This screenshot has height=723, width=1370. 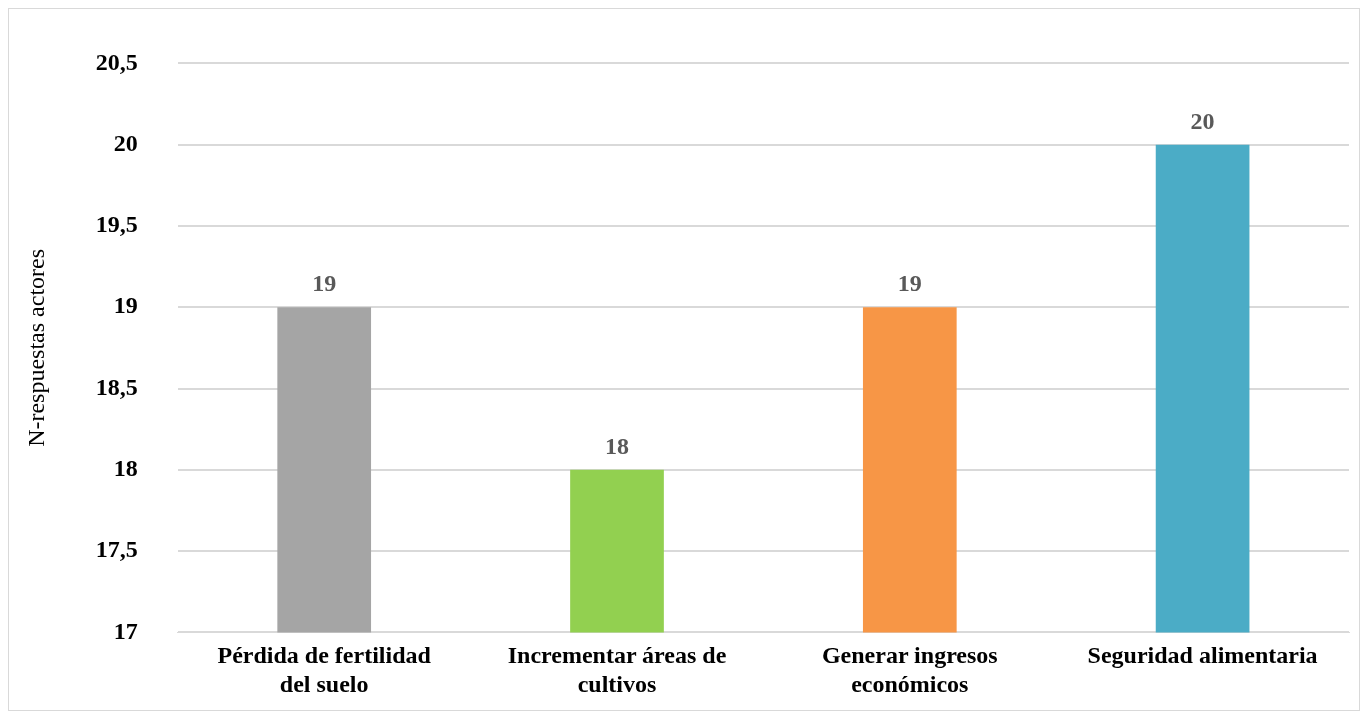 I want to click on data-label: 18, so click(x=617, y=446).